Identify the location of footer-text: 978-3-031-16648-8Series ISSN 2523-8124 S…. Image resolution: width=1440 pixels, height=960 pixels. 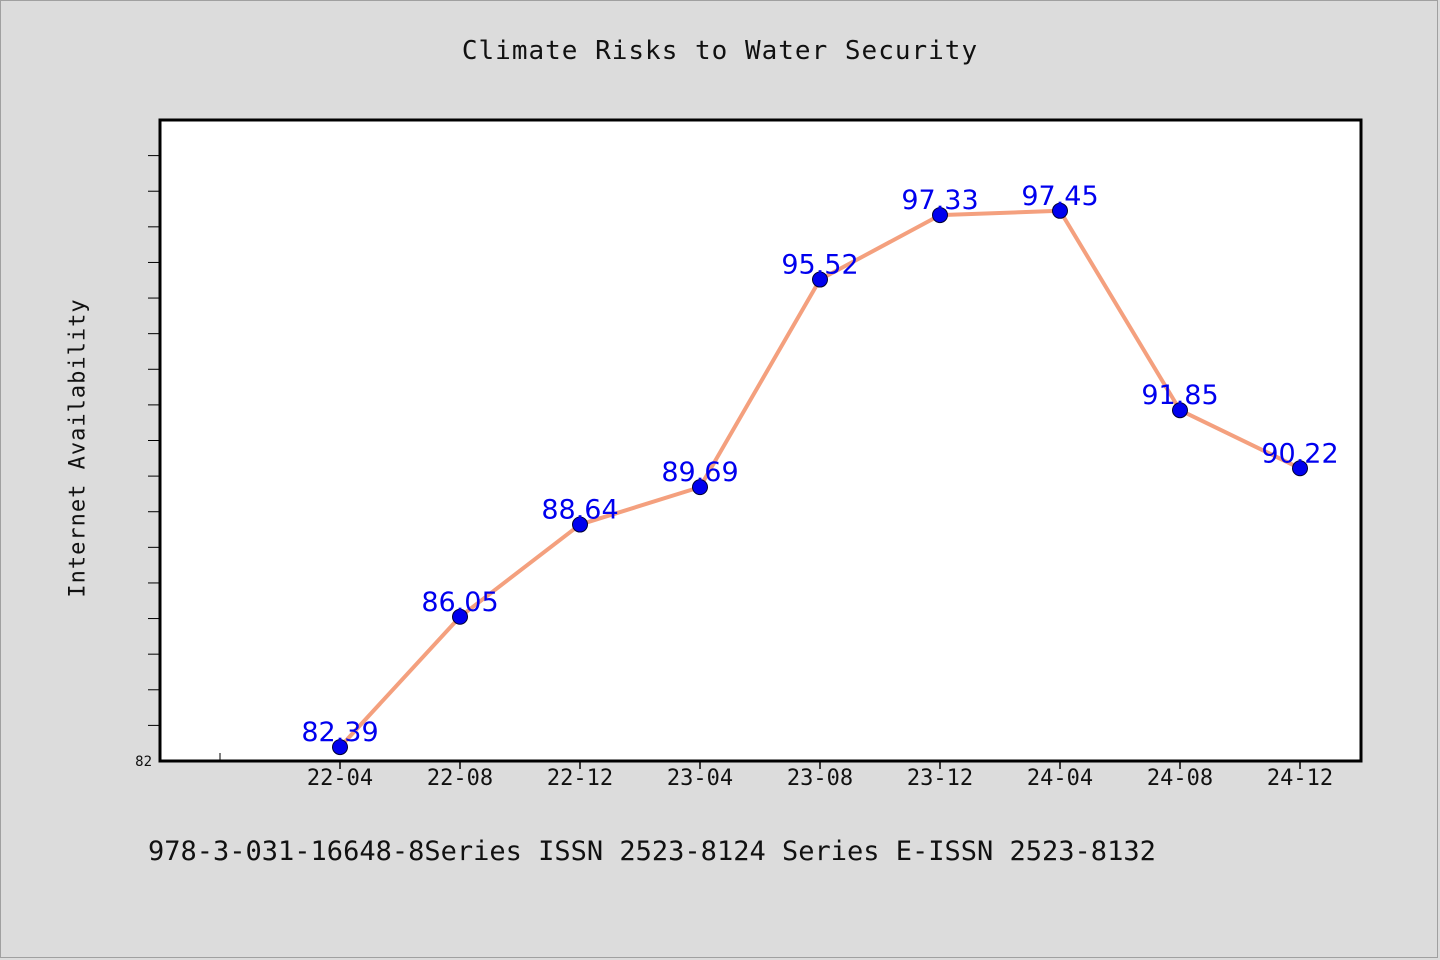
(652, 851).